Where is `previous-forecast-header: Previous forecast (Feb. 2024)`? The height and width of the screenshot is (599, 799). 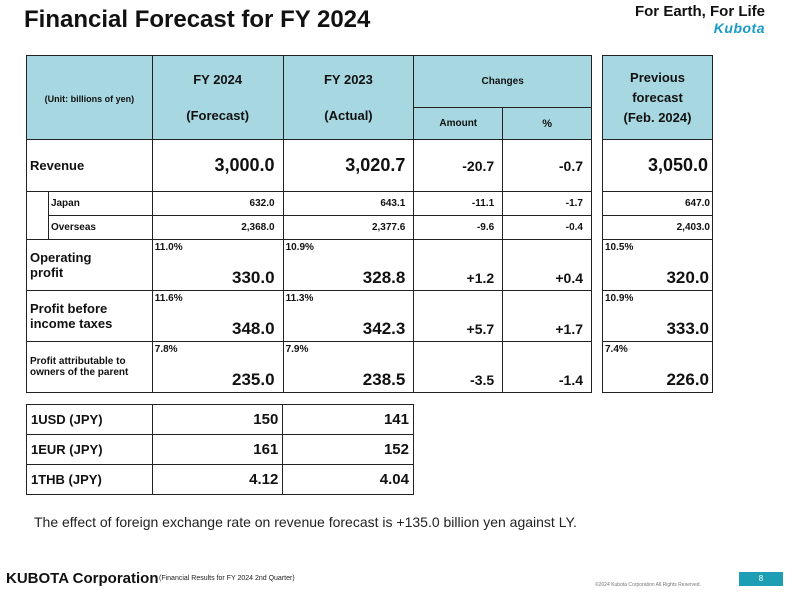 previous-forecast-header: Previous forecast (Feb. 2024) is located at coordinates (657, 97).